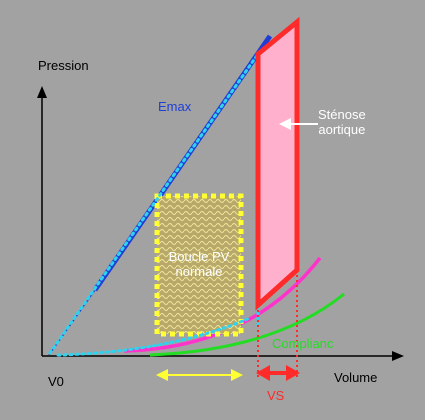 The height and width of the screenshot is (420, 425). I want to click on emax-label: Emax, so click(175, 106).